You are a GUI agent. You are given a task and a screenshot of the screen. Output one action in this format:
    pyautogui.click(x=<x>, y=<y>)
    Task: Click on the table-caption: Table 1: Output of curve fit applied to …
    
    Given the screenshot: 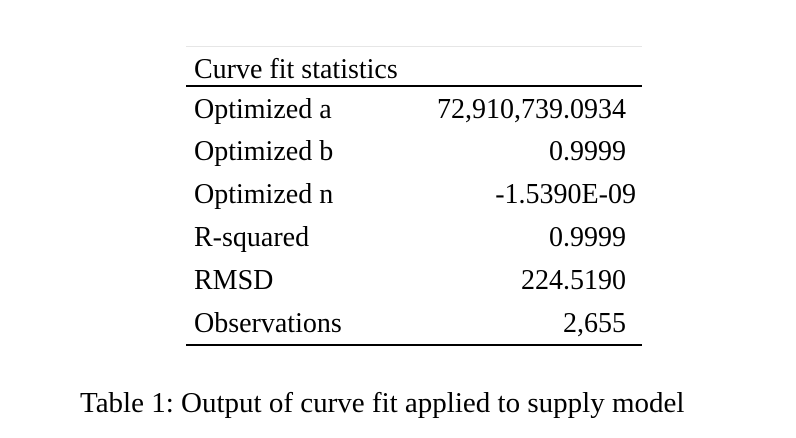 What is the action you would take?
    pyautogui.click(x=382, y=403)
    